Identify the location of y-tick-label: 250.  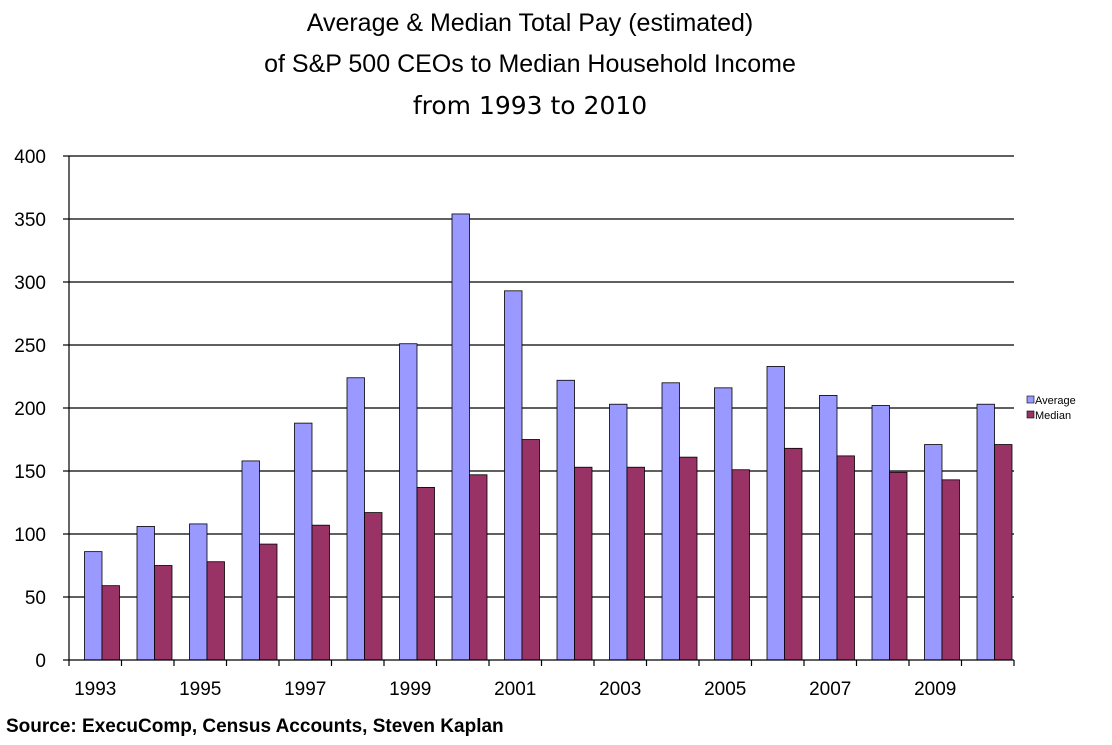
(30, 346).